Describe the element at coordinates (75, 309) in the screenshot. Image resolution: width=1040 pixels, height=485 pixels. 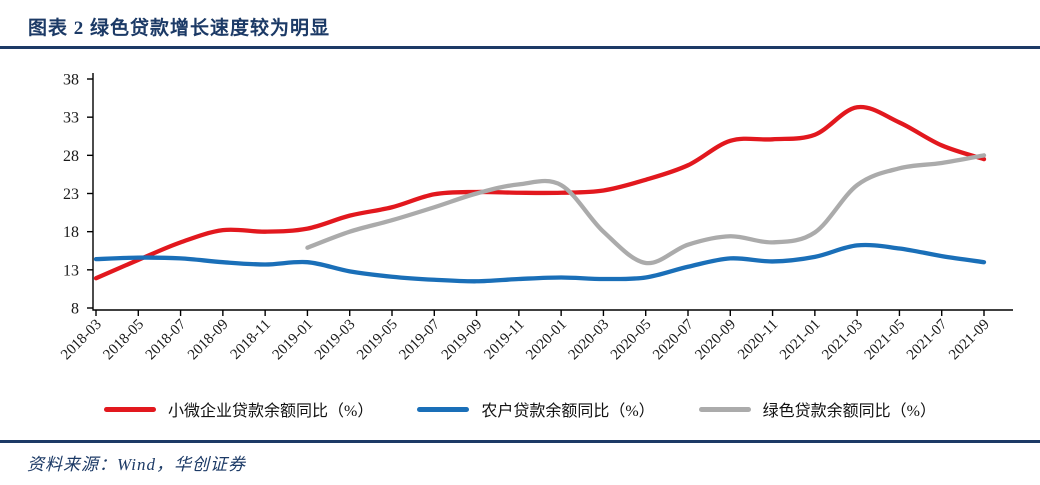
I see `y-axis-tick-label: 8` at that location.